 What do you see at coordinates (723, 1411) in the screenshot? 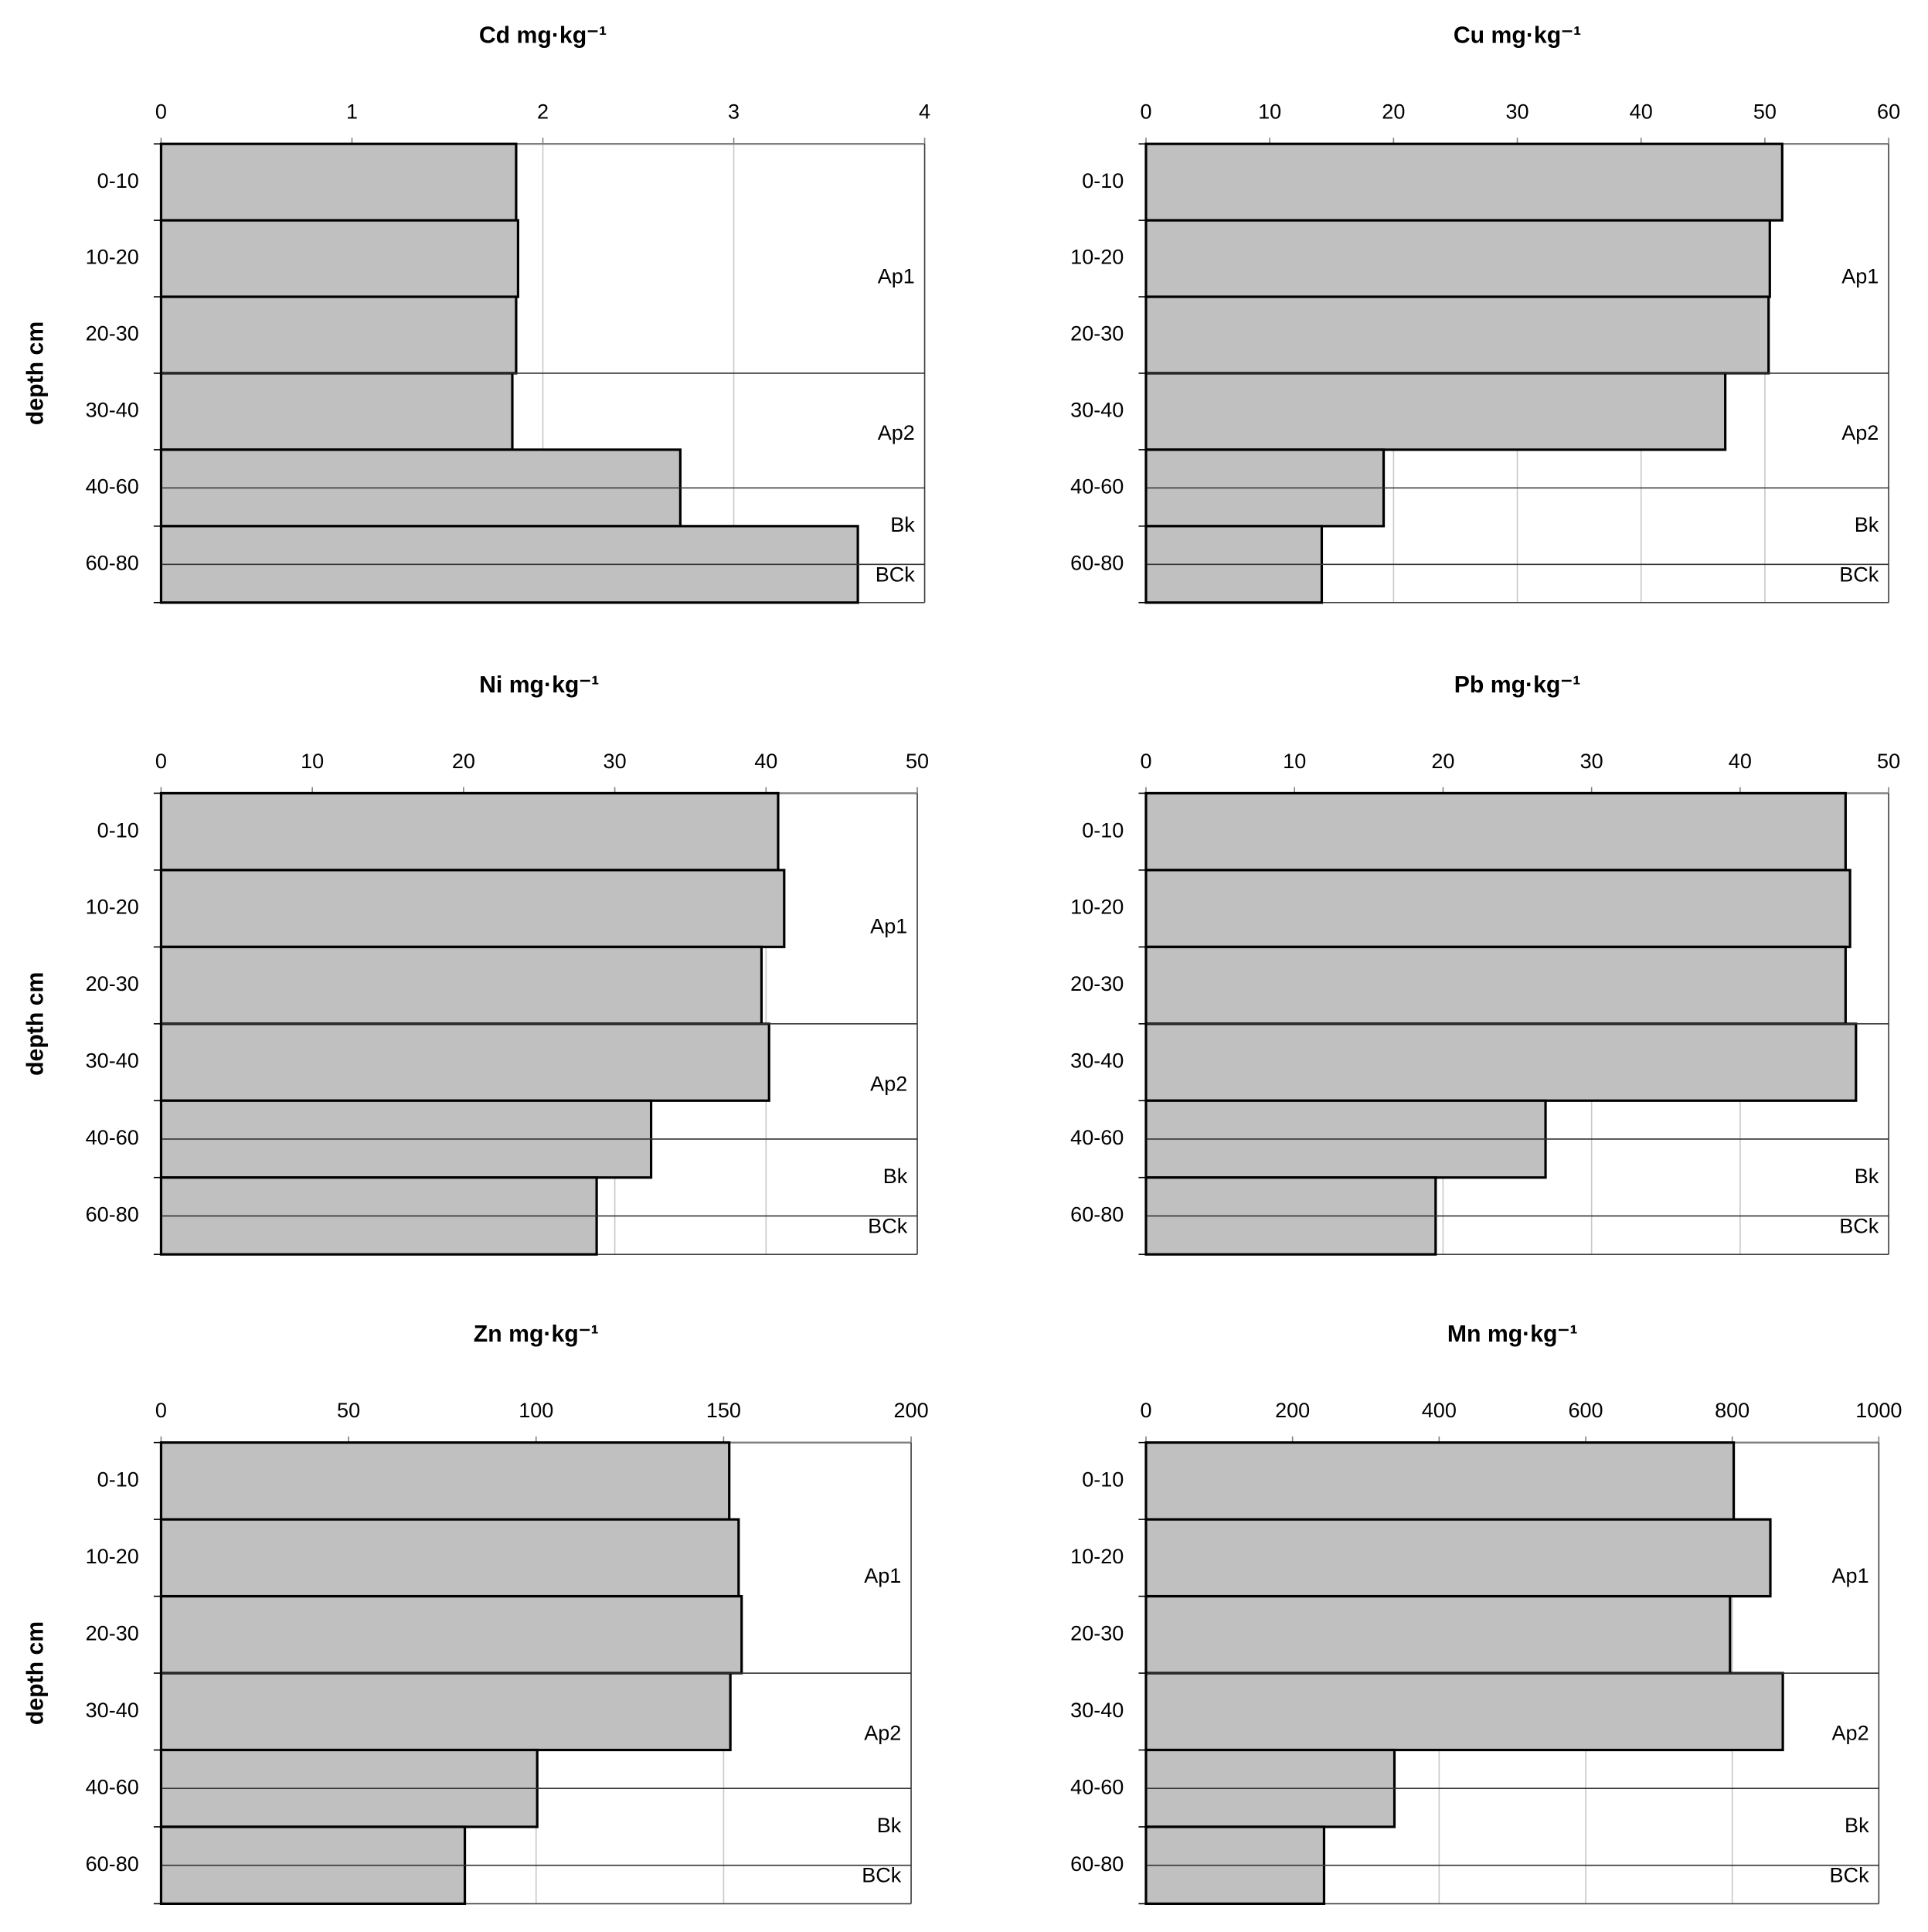
I see `x-tick-label: 150` at bounding box center [723, 1411].